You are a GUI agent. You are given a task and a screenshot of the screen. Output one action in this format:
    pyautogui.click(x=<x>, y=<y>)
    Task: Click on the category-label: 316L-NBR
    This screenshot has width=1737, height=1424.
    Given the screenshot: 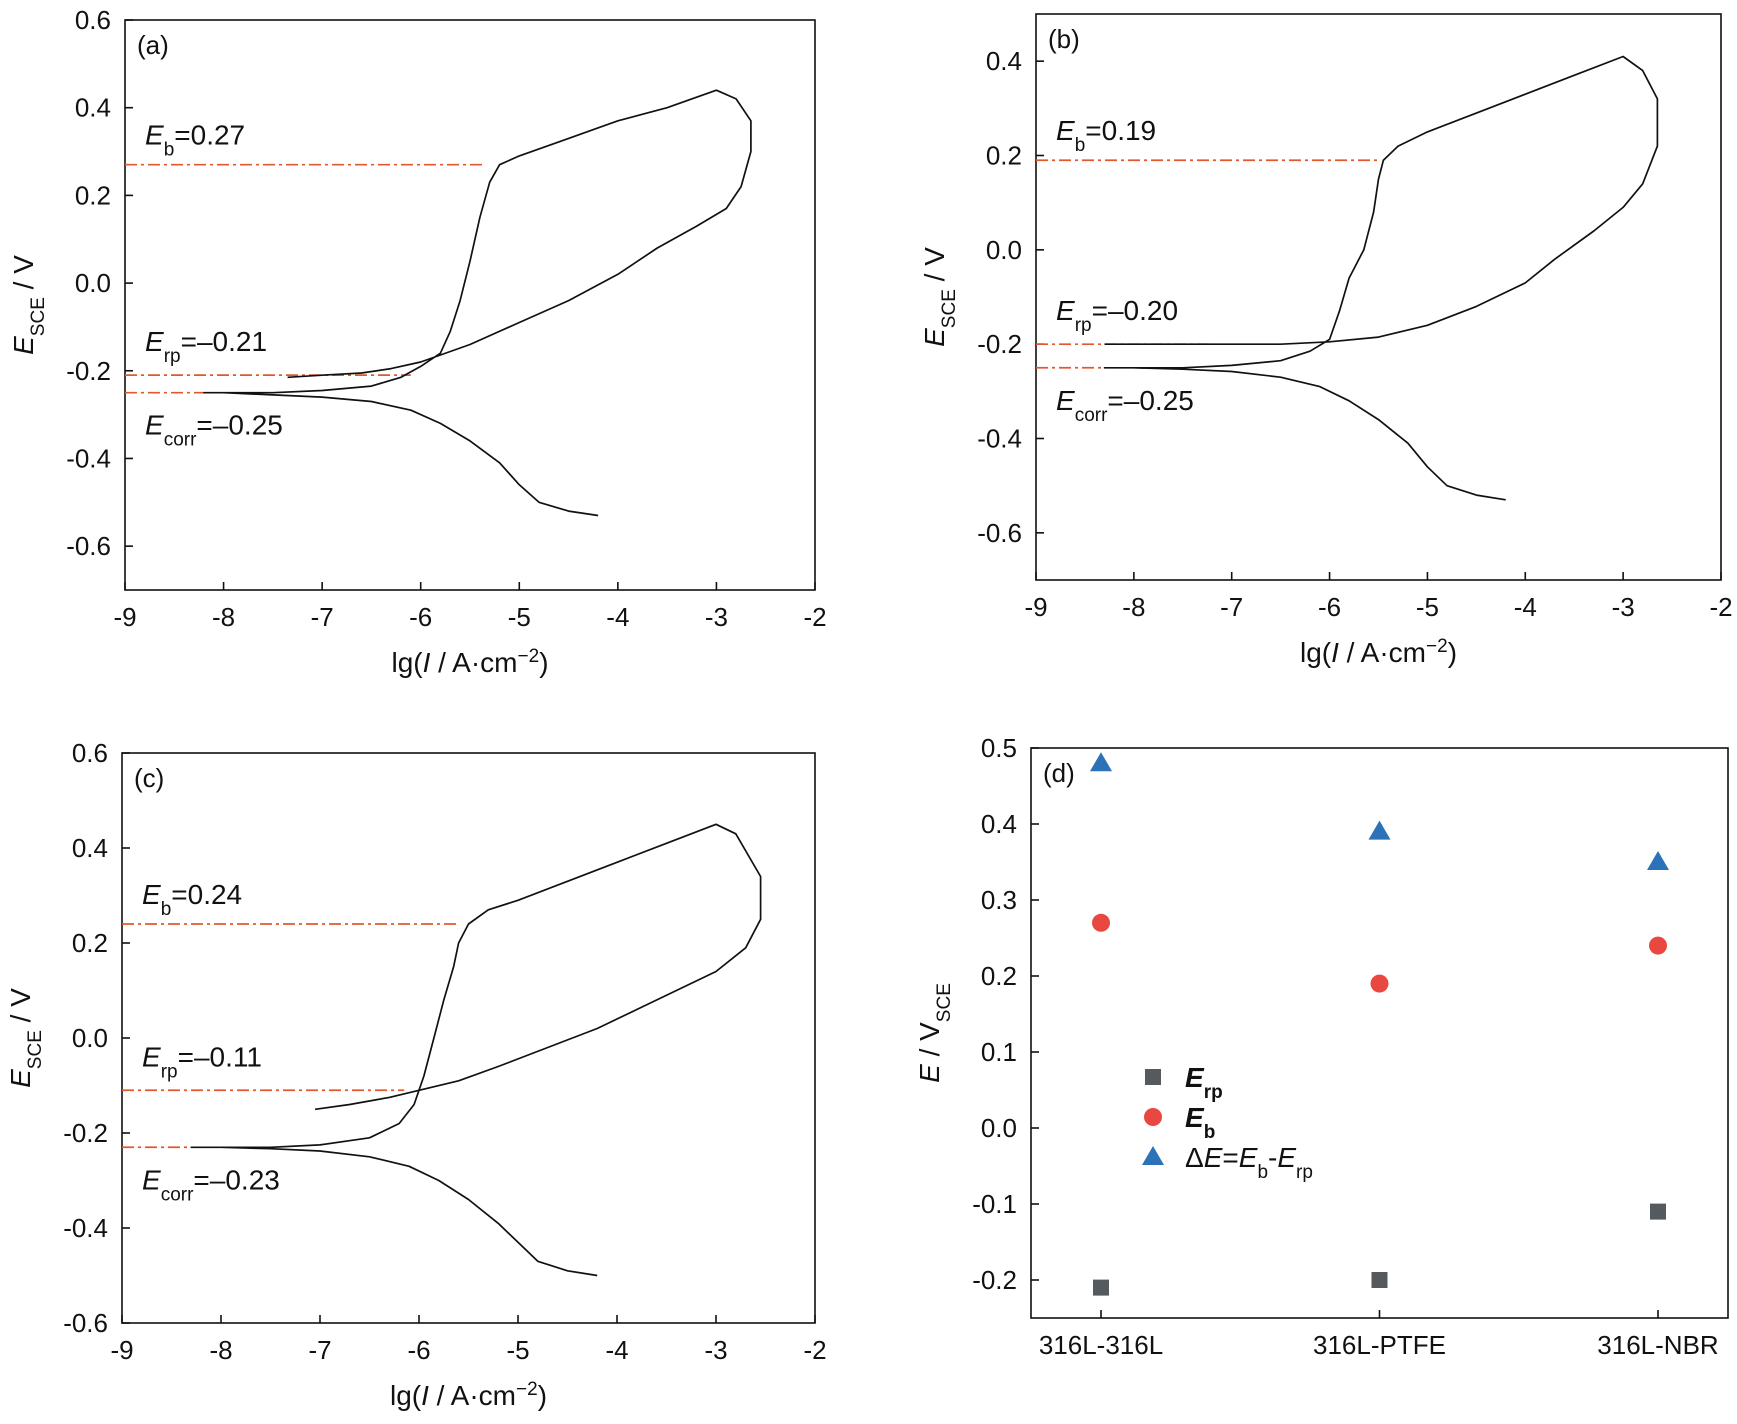 What is the action you would take?
    pyautogui.click(x=1657, y=1345)
    